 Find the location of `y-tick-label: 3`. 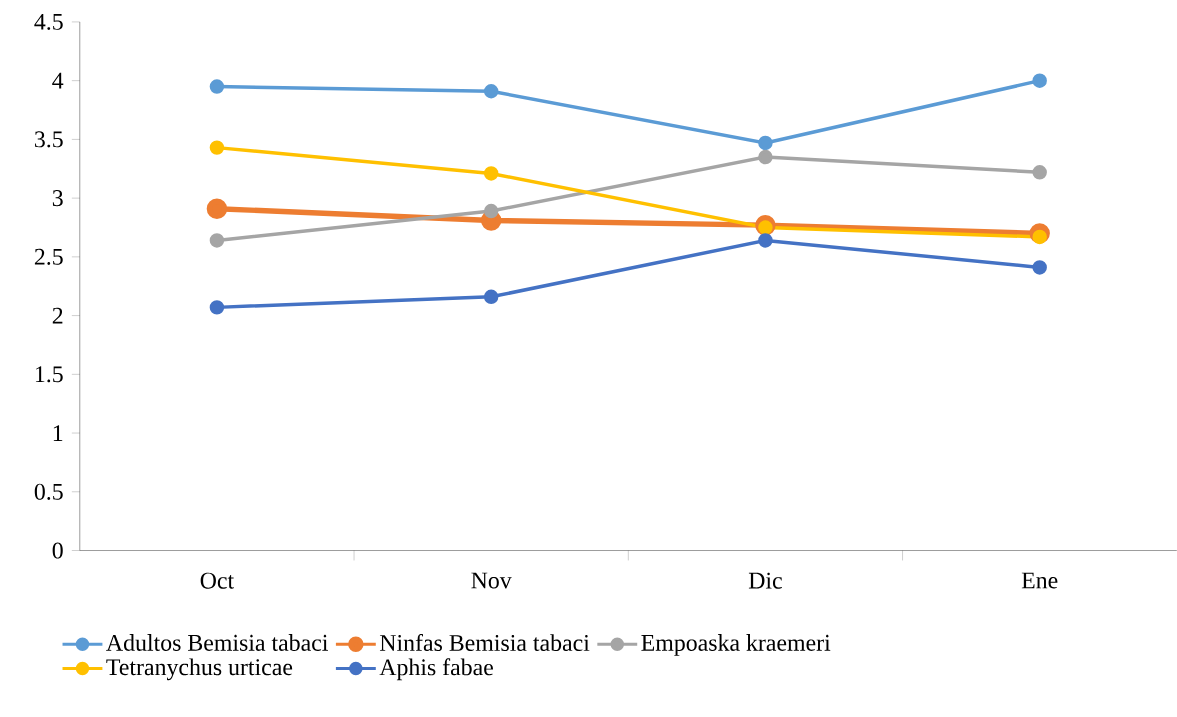

y-tick-label: 3 is located at coordinates (57, 198).